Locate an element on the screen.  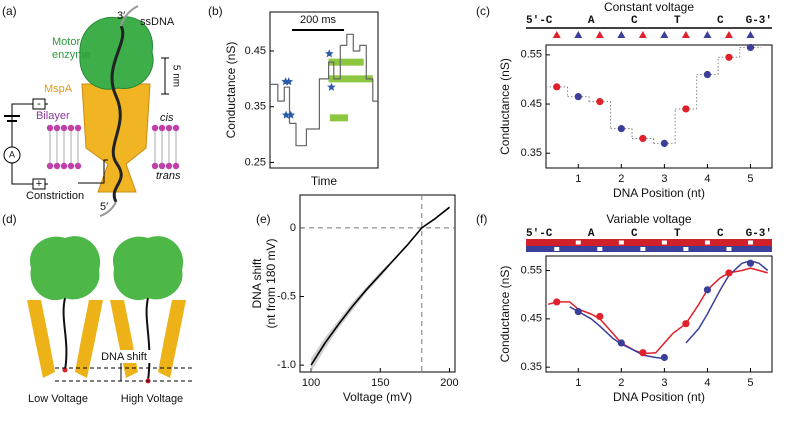
panel-d: DNA shift Low Voltage High Voltage is located at coordinates (109, 320).